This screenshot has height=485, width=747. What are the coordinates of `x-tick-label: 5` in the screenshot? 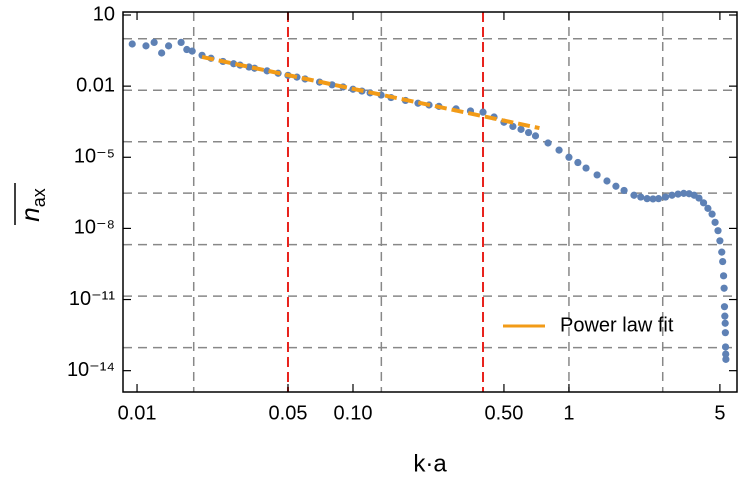 It's located at (719, 413).